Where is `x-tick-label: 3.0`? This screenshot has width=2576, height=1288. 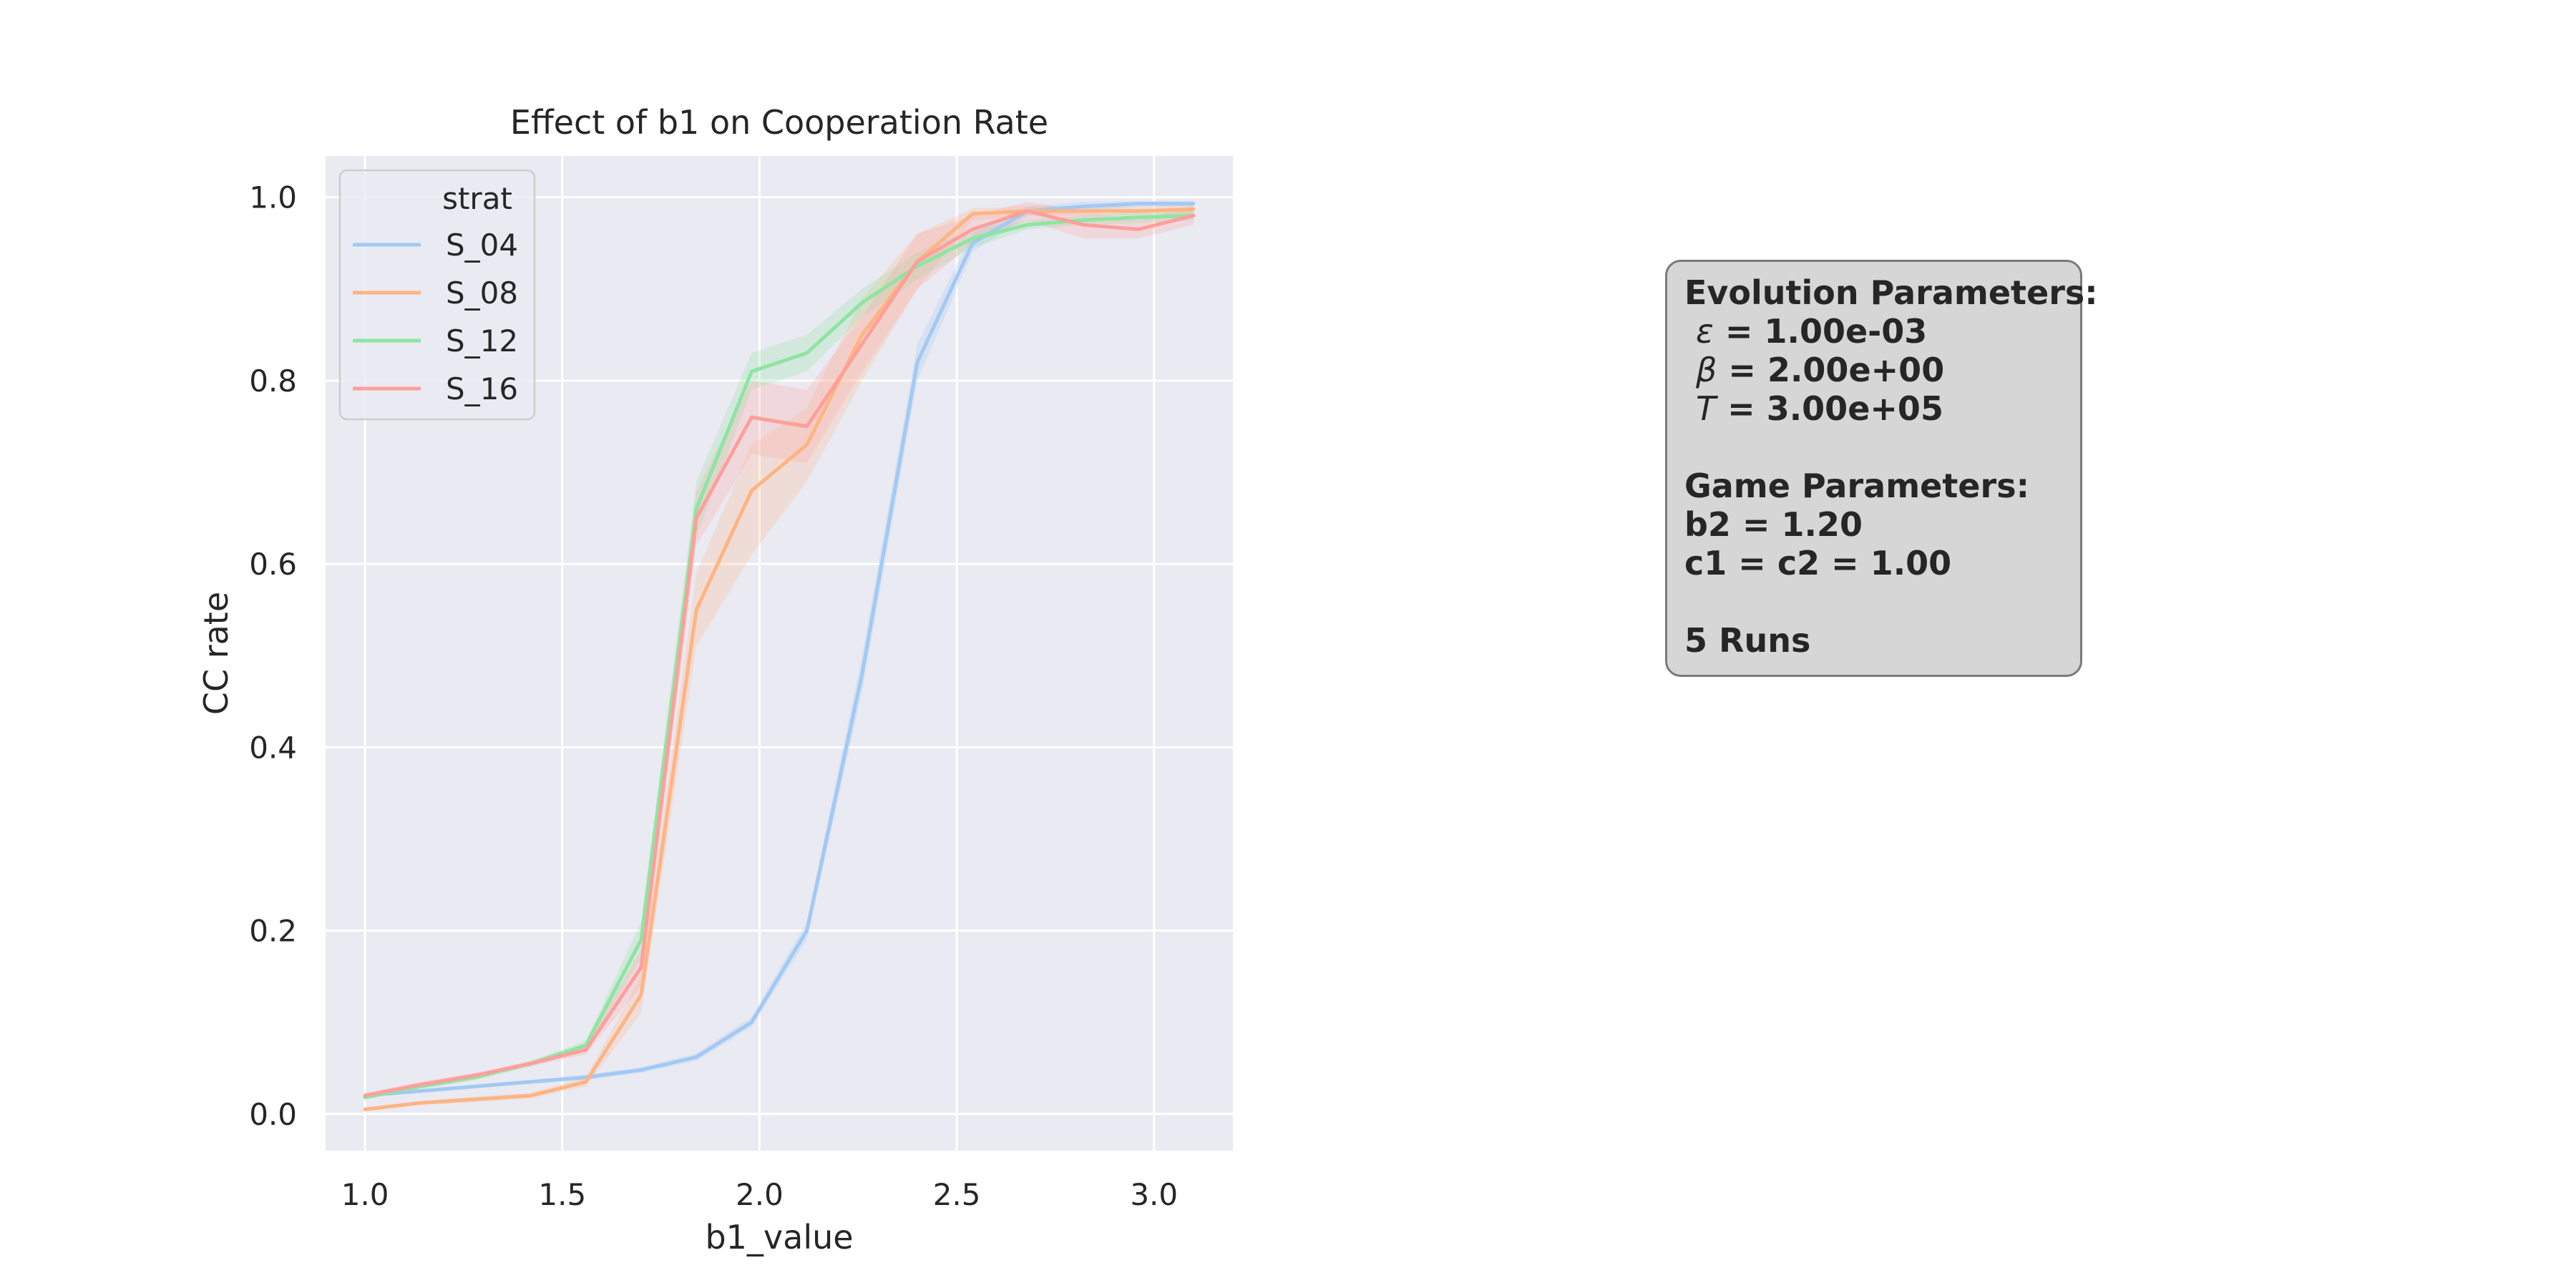 x-tick-label: 3.0 is located at coordinates (1154, 1194).